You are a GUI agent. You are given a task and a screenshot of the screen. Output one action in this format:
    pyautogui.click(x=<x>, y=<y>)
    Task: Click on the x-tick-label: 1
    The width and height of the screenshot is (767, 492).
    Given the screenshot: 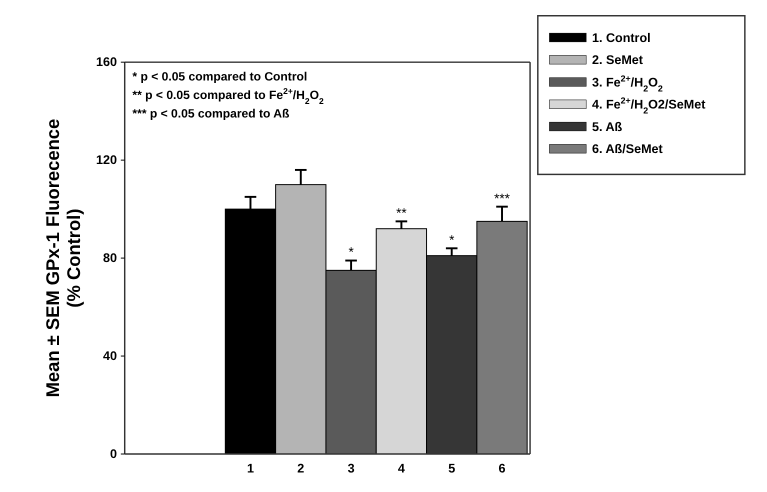 What is the action you would take?
    pyautogui.click(x=250, y=469)
    